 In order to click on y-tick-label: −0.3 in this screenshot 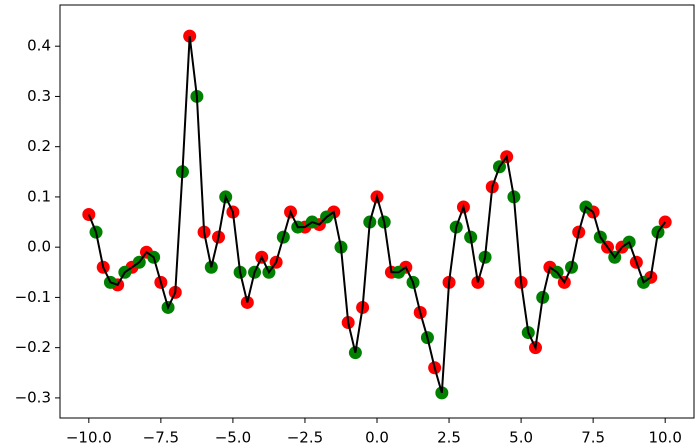, I will do `click(33, 397)`.